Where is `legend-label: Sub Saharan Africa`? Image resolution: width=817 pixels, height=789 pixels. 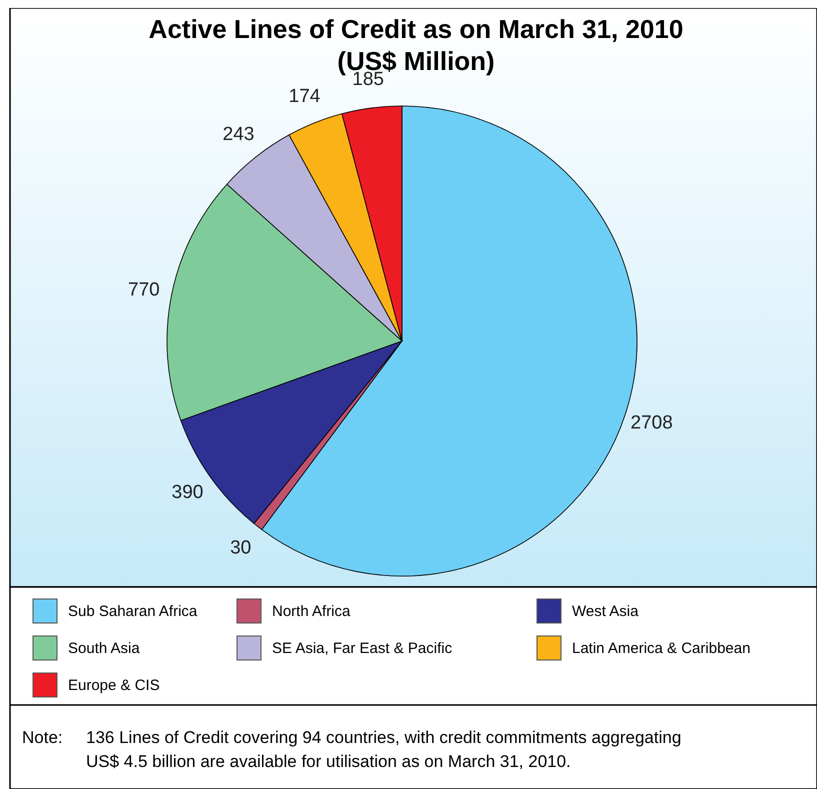 legend-label: Sub Saharan Africa is located at coordinates (133, 611).